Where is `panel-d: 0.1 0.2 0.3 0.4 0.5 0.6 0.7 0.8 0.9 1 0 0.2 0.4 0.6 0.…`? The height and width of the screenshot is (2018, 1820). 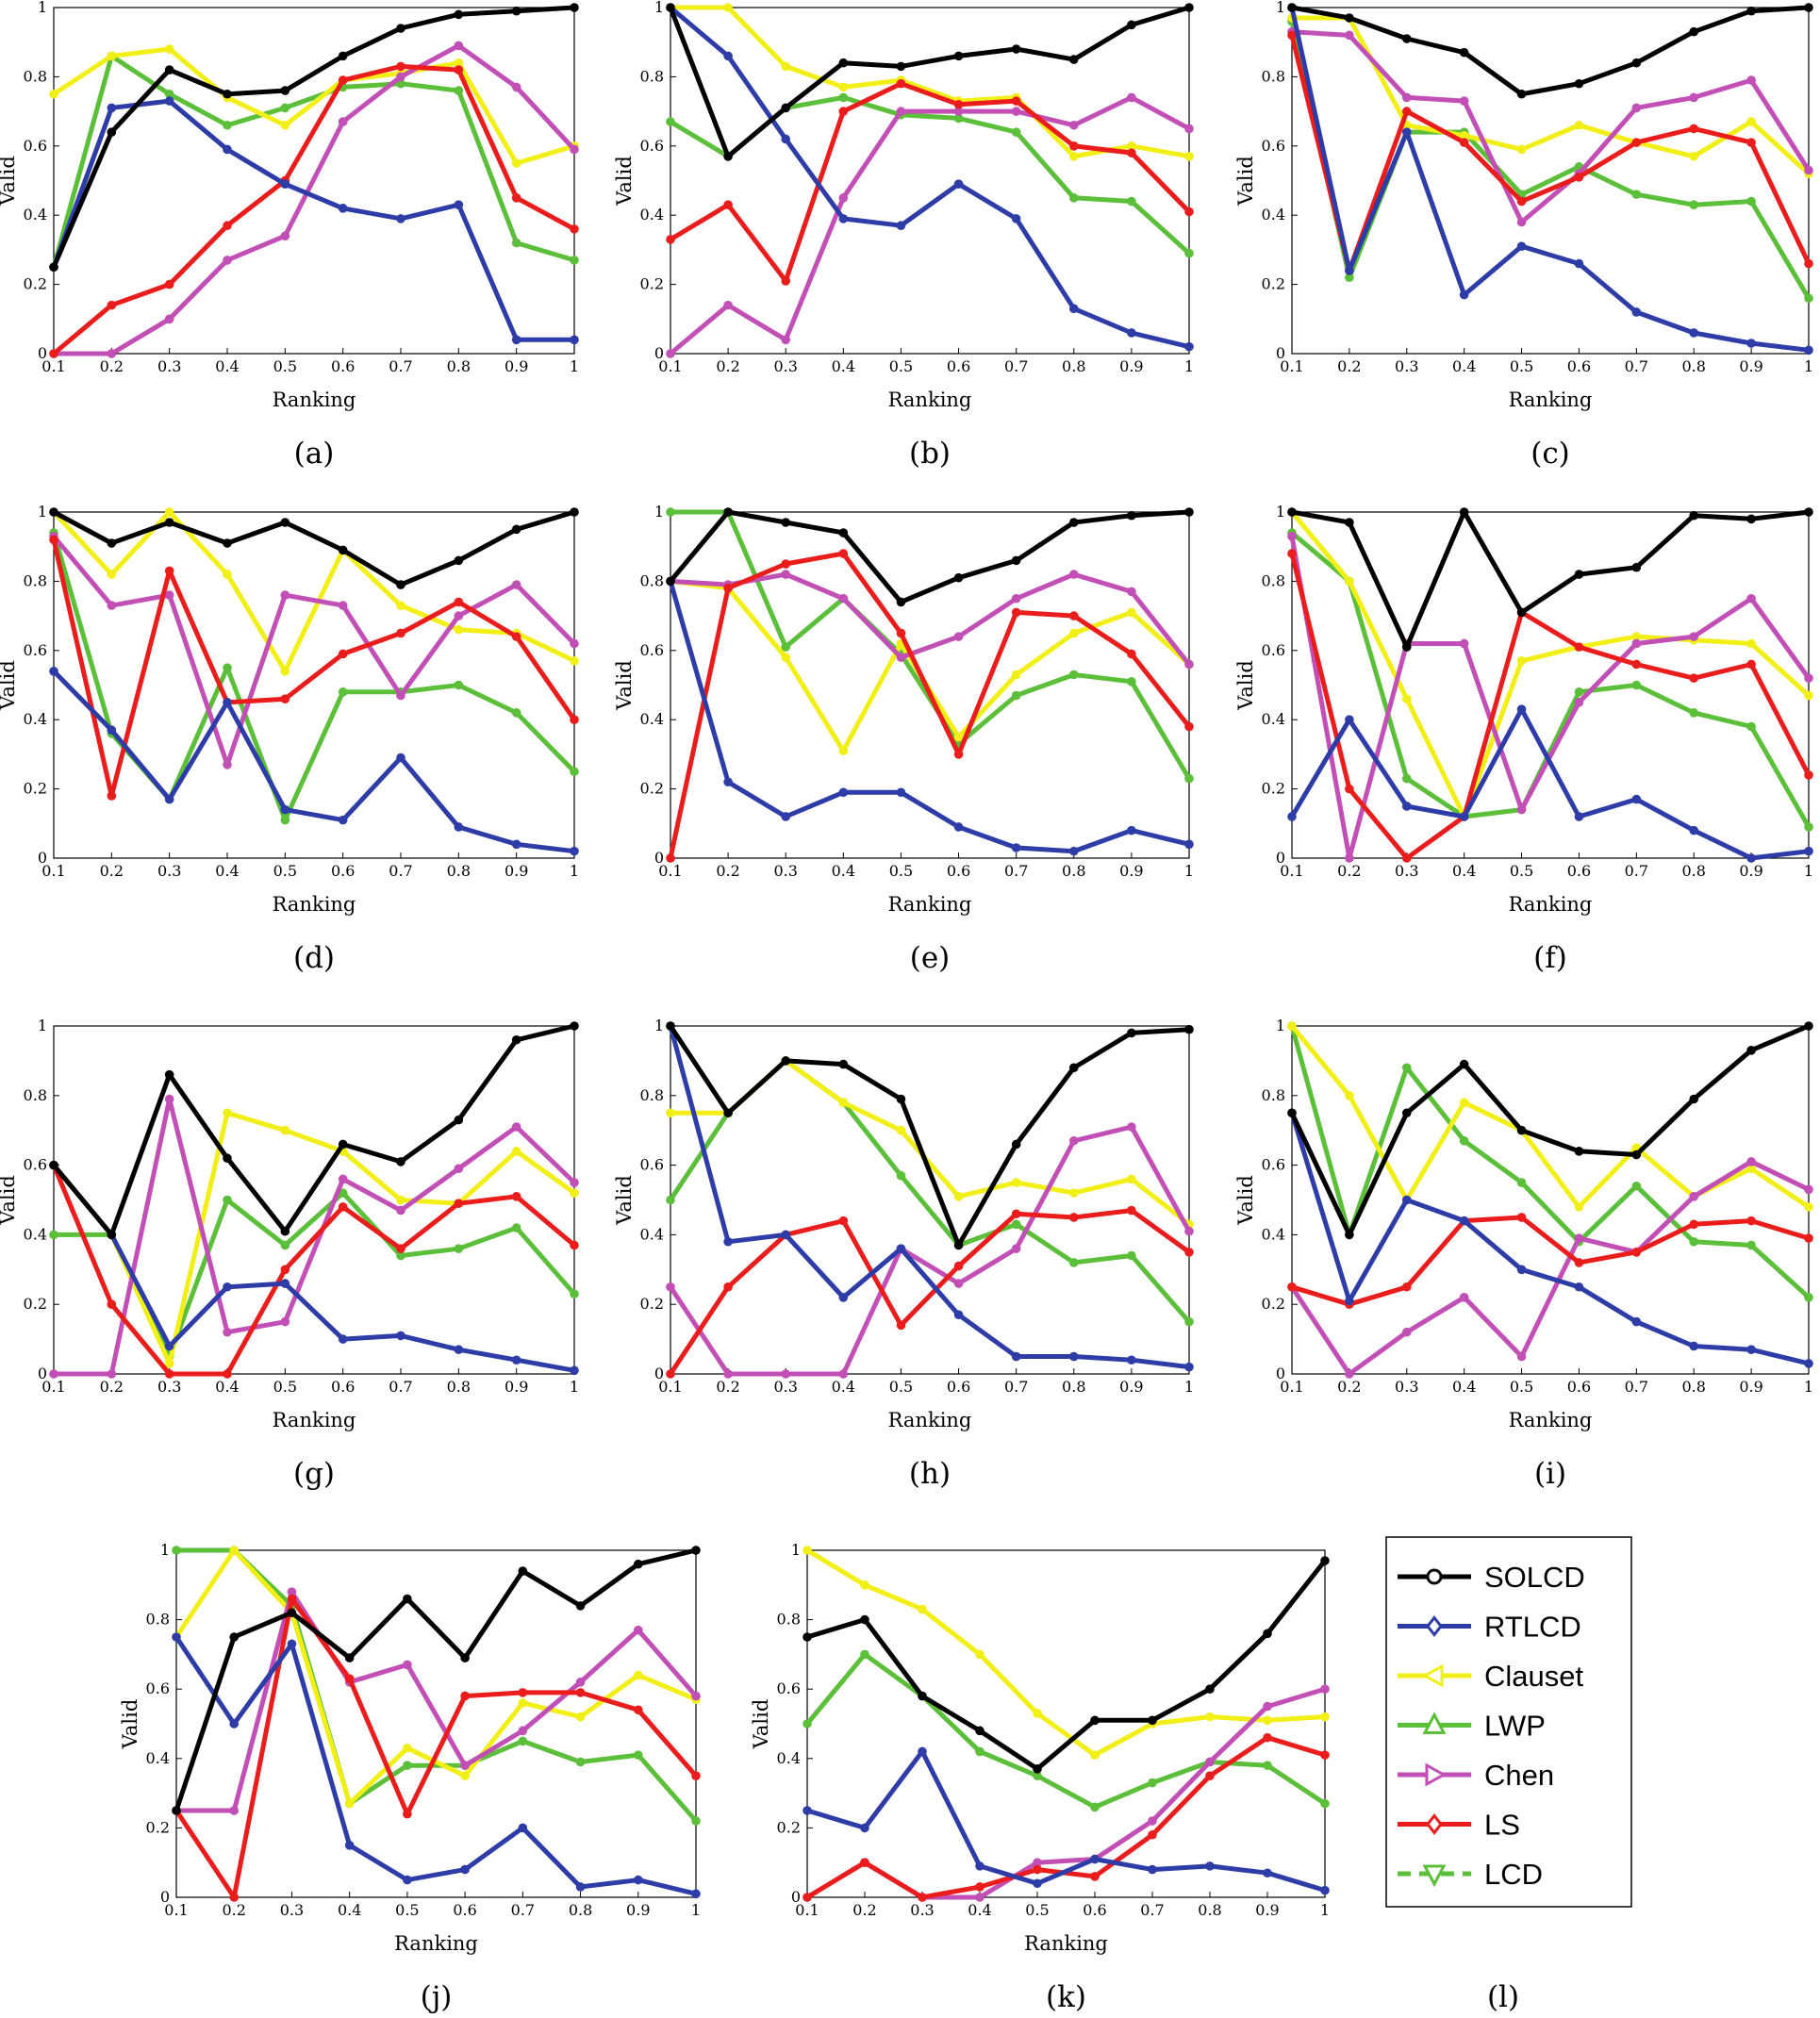 panel-d: 0.1 0.2 0.3 0.4 0.5 0.6 0.7 0.8 0.9 1 0 0.2 0.4 0.6 0.… is located at coordinates (289, 739).